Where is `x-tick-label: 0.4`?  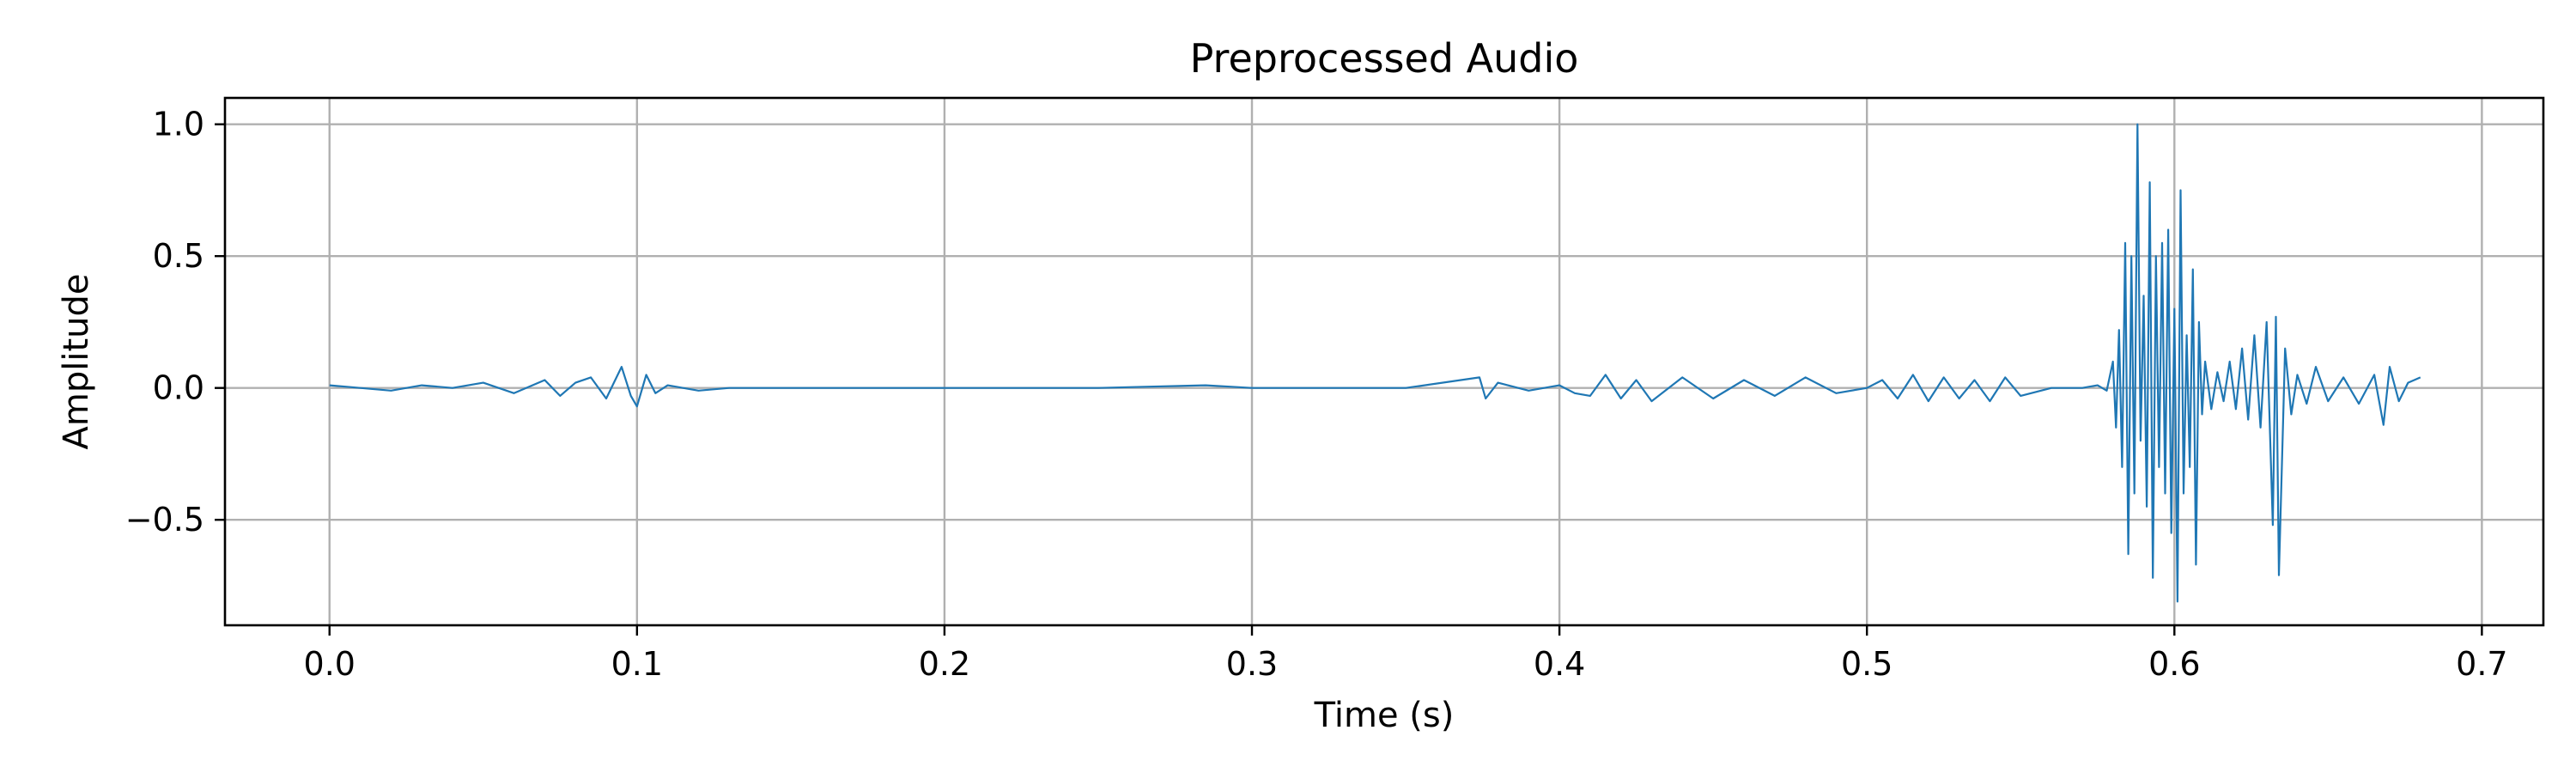 x-tick-label: 0.4 is located at coordinates (1559, 664).